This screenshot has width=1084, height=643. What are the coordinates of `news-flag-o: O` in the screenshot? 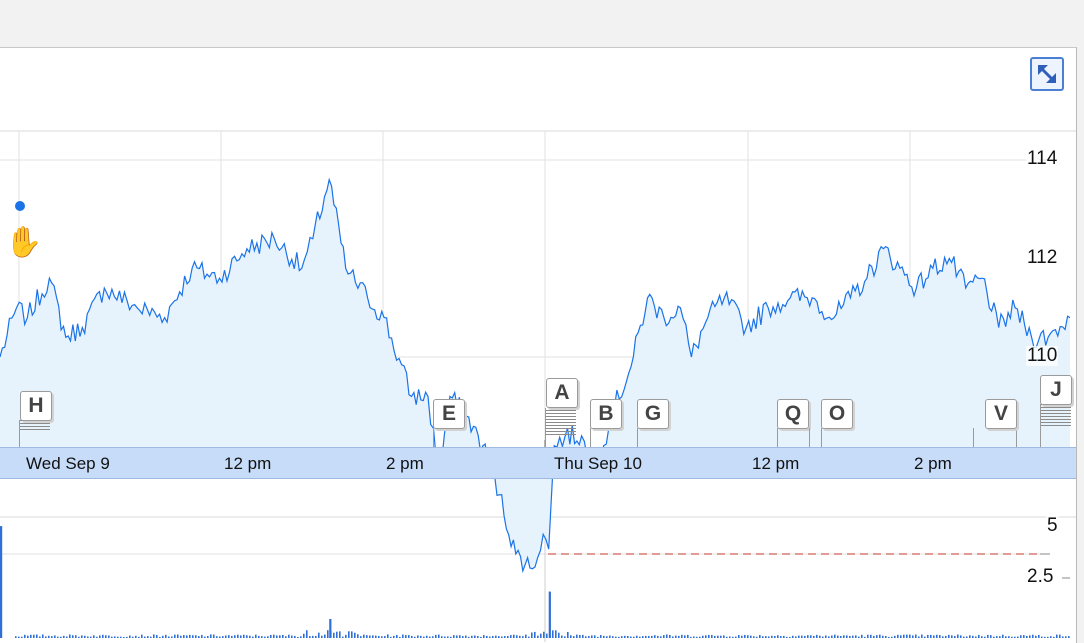 It's located at (837, 414).